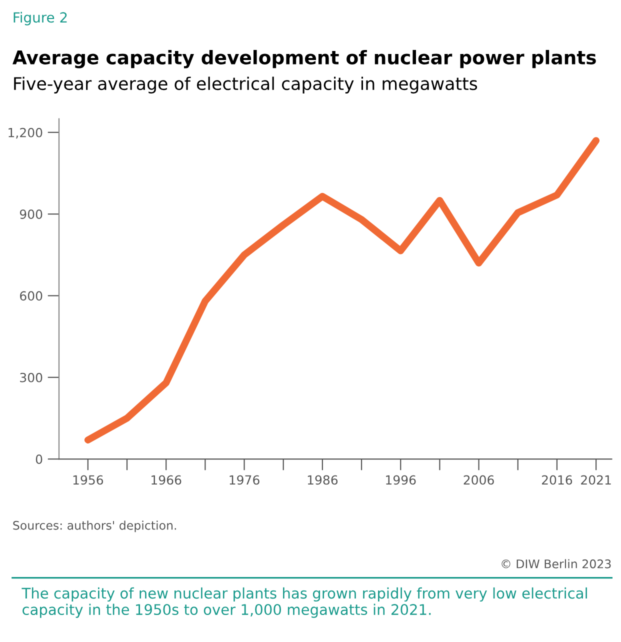 The height and width of the screenshot is (642, 621). I want to click on y-tick-label: 300, so click(31, 377).